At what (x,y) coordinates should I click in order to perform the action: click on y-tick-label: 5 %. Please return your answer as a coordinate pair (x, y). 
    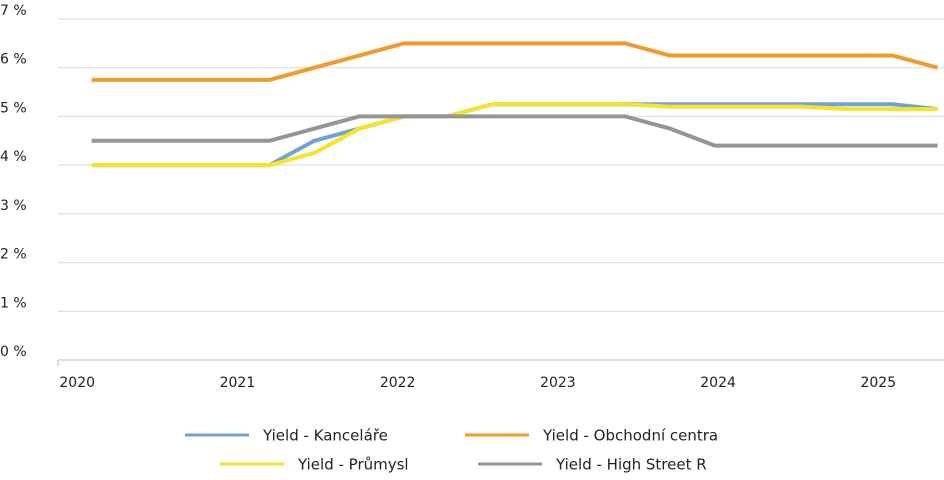
    Looking at the image, I should click on (13, 108).